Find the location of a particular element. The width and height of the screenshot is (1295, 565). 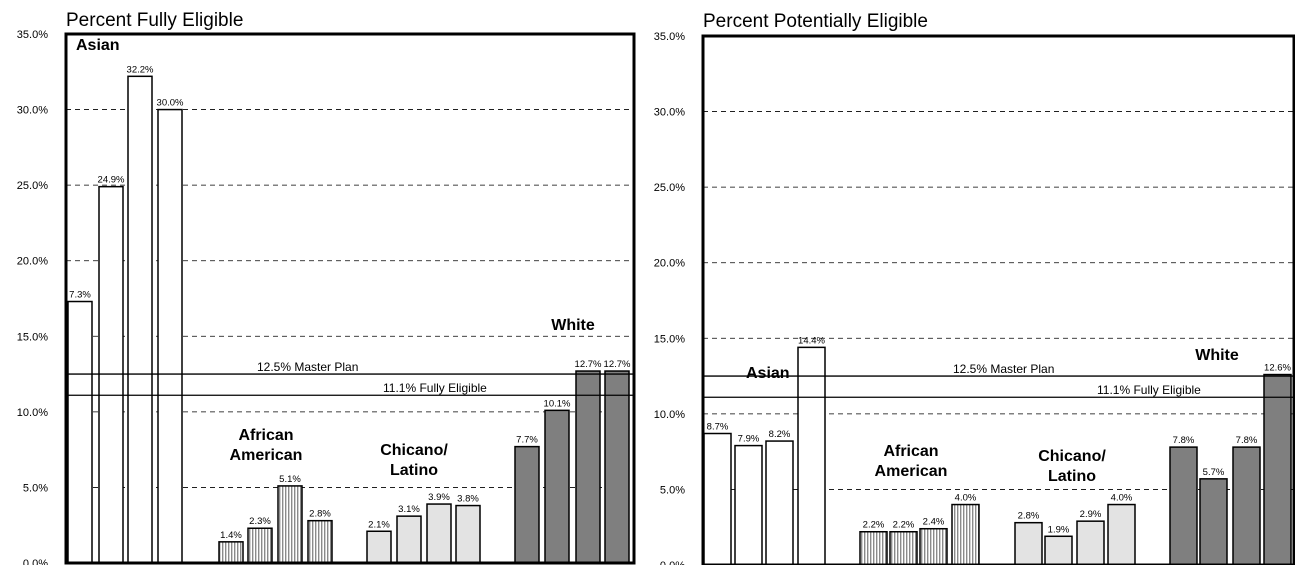

data-label: 1.4% is located at coordinates (231, 535).